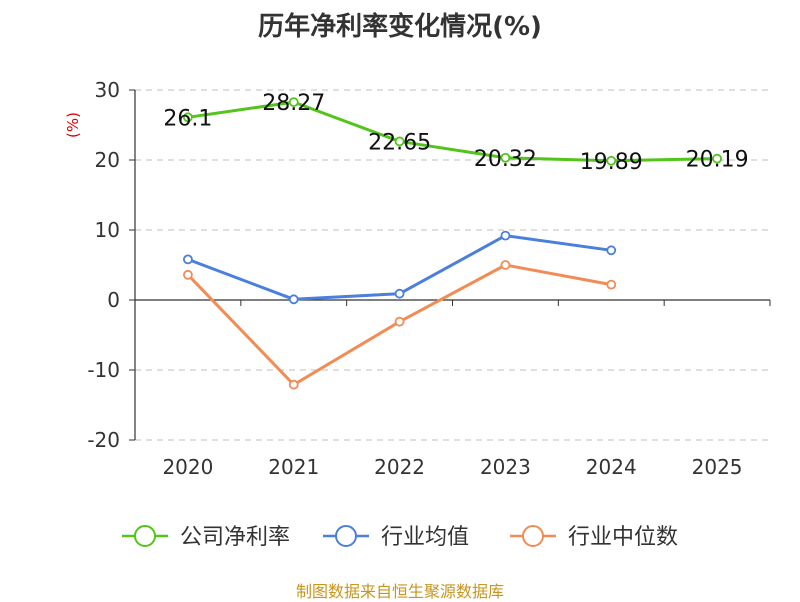  I want to click on y-tick-label: 30, so click(107, 90).